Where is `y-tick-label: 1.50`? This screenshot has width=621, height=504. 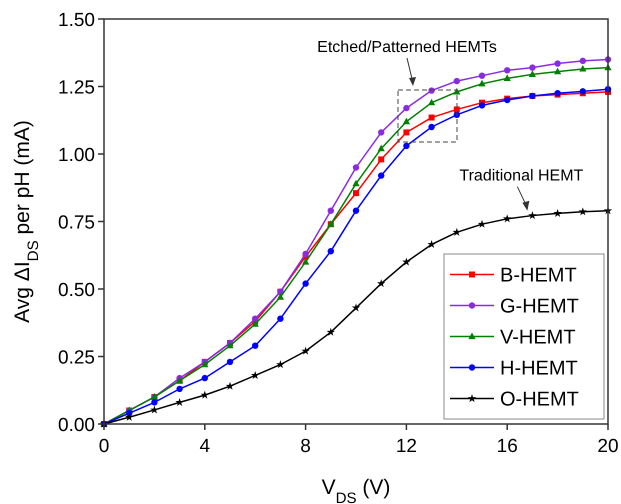 y-tick-label: 1.50 is located at coordinates (76, 20).